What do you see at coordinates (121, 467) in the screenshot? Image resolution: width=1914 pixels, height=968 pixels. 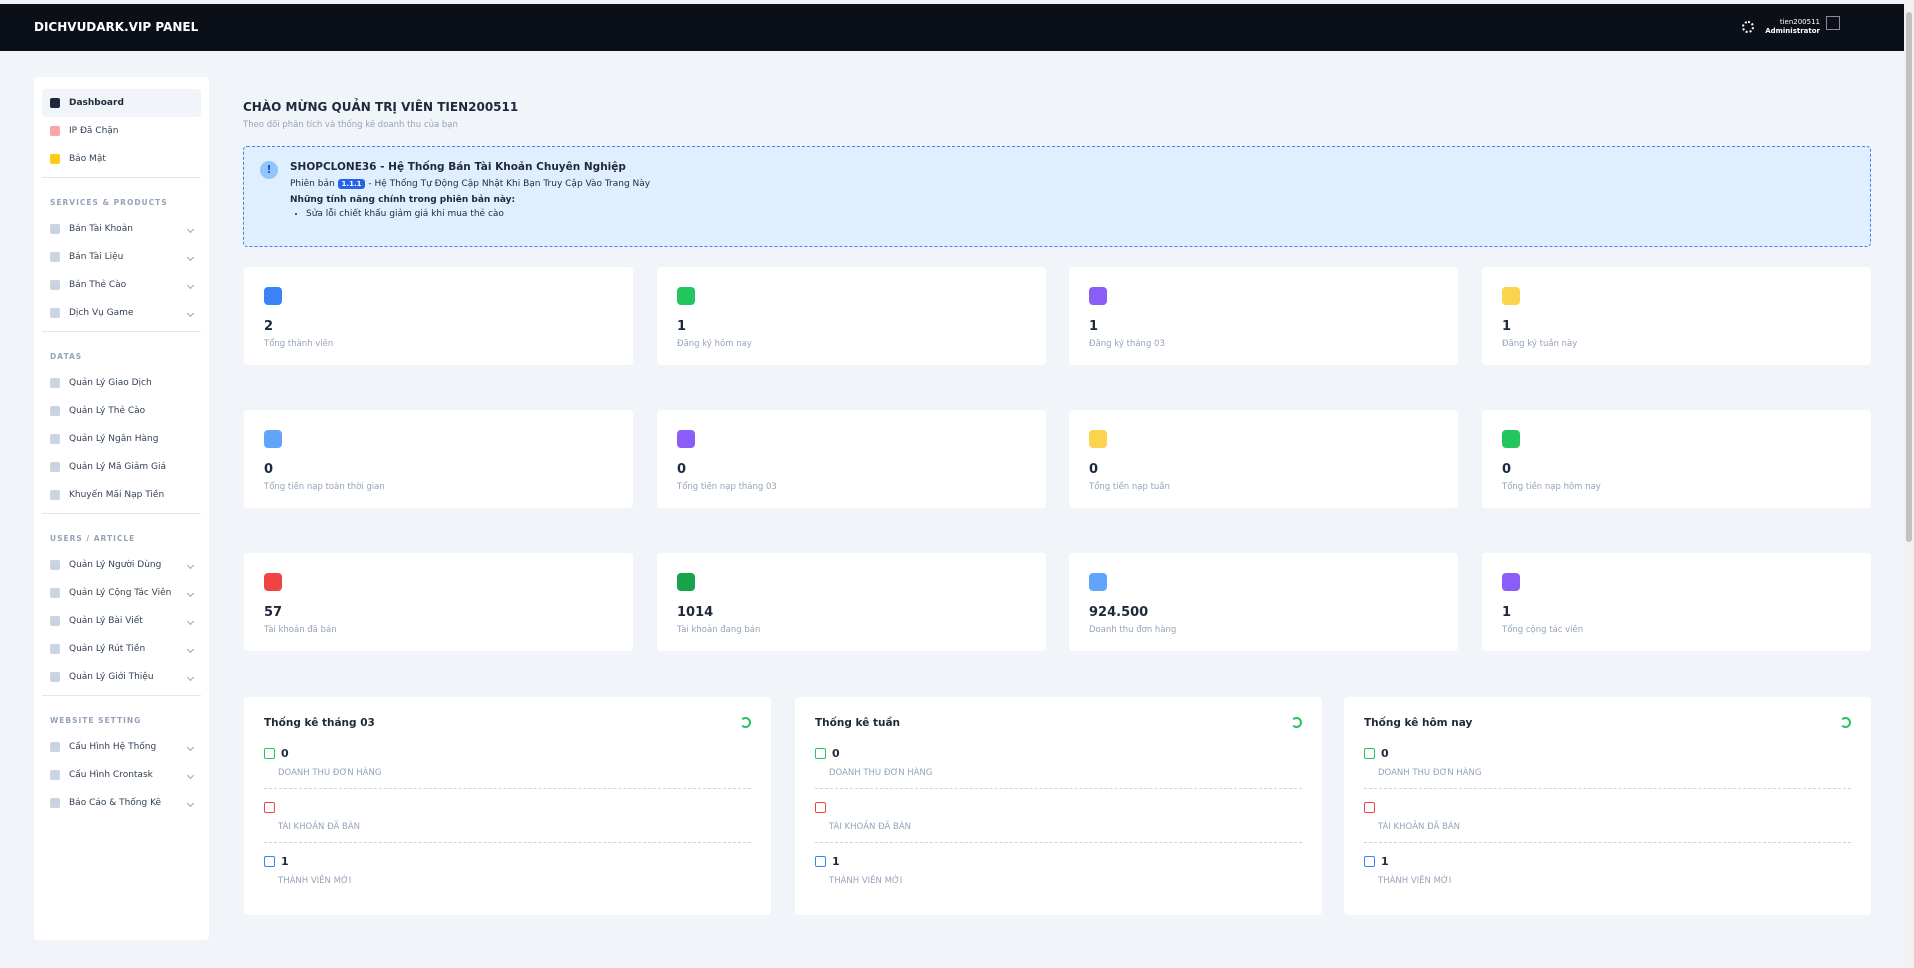 I see `nav-item: Quản Lý Mã Giảm Giá` at bounding box center [121, 467].